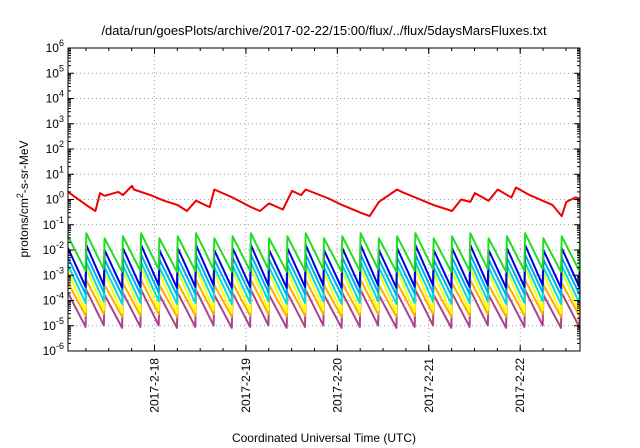 The height and width of the screenshot is (448, 640). What do you see at coordinates (53, 349) in the screenshot?
I see `y-tick-label: 10⁻⁶` at bounding box center [53, 349].